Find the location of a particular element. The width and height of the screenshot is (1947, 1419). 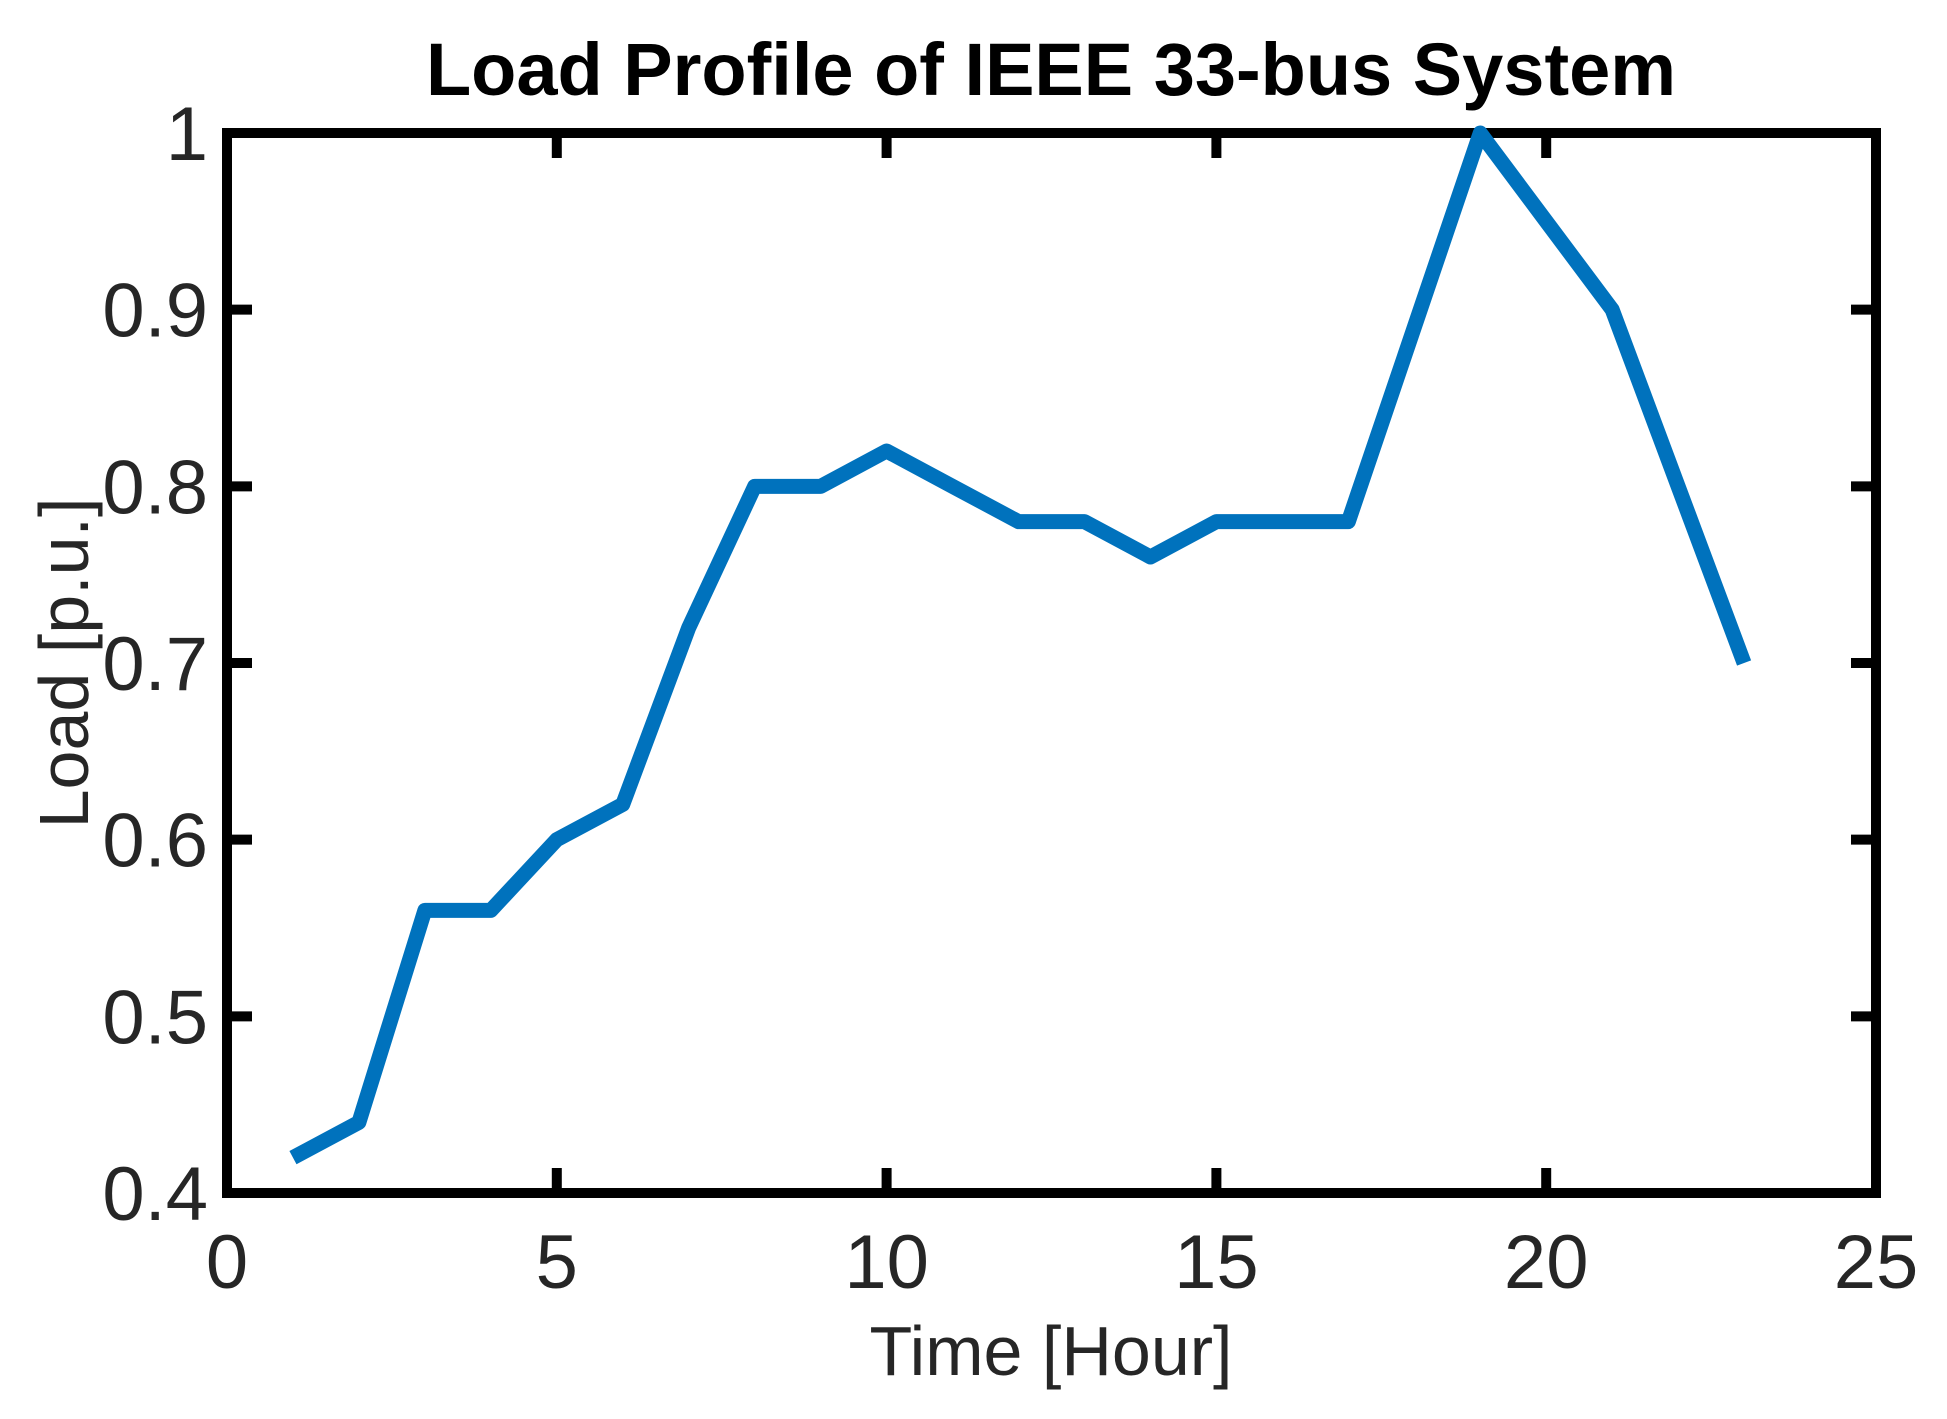

x-tick-label: 20 is located at coordinates (1546, 1262).